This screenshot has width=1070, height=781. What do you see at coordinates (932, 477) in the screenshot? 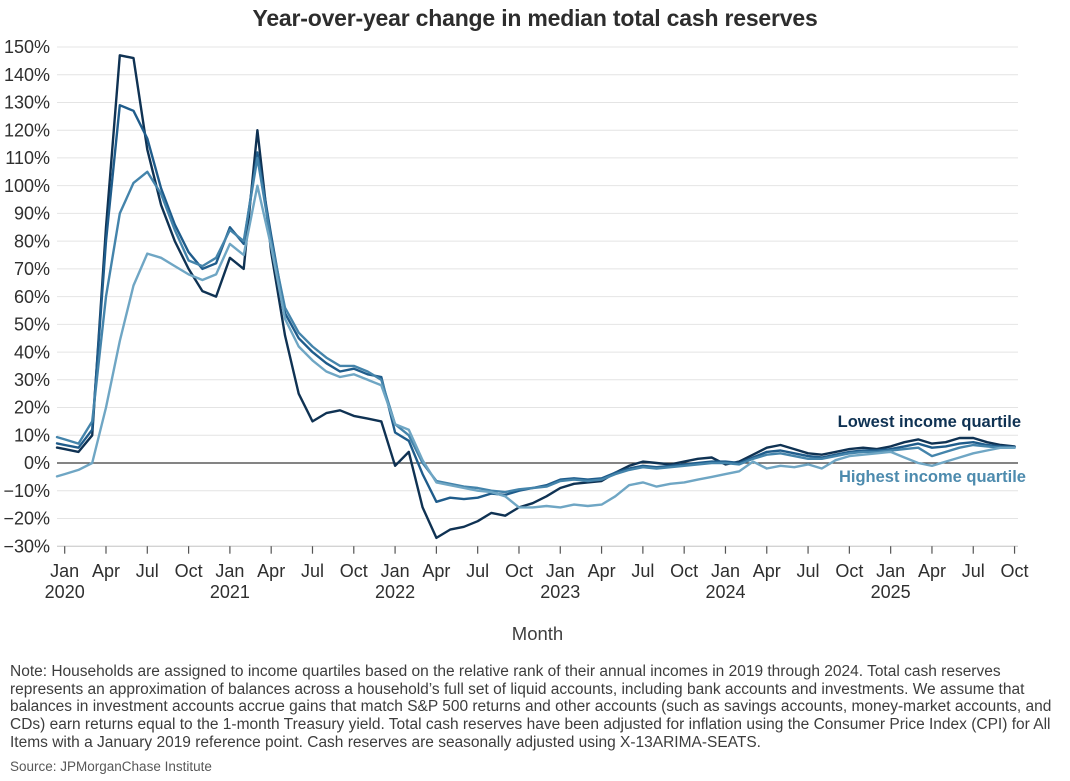
I see `annotation-highest-income-quartile: Highest income quartile` at bounding box center [932, 477].